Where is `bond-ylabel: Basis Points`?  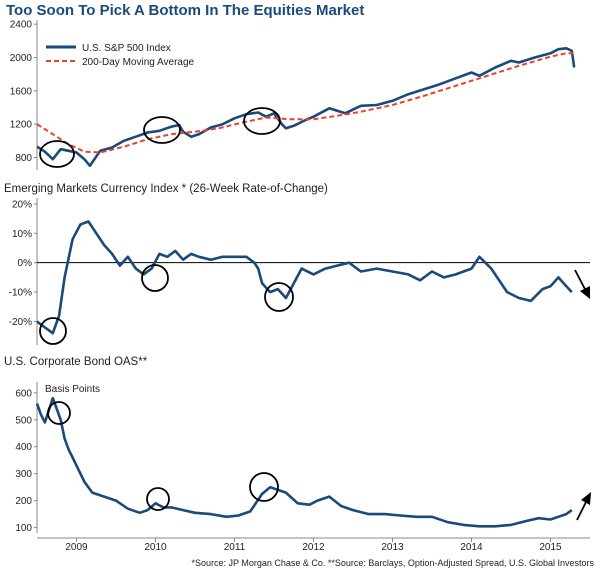 bond-ylabel: Basis Points is located at coordinates (72, 389).